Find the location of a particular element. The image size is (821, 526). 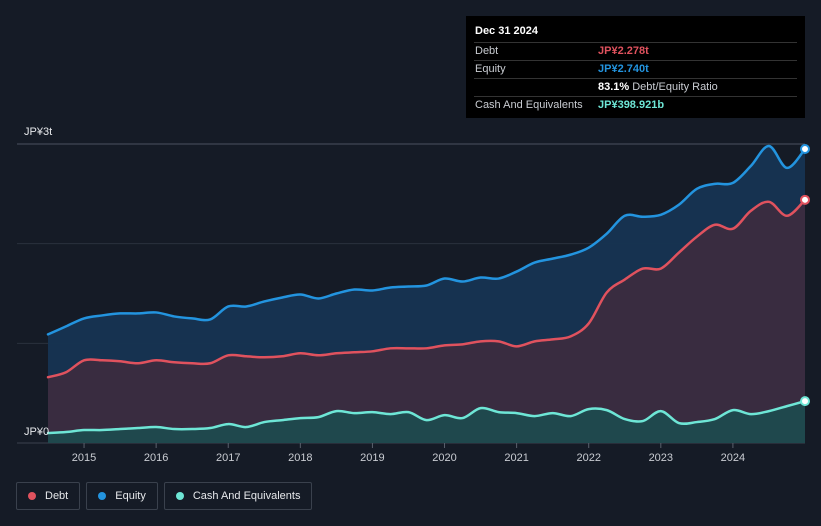

y-tick-label: JP¥0 is located at coordinates (36, 432).